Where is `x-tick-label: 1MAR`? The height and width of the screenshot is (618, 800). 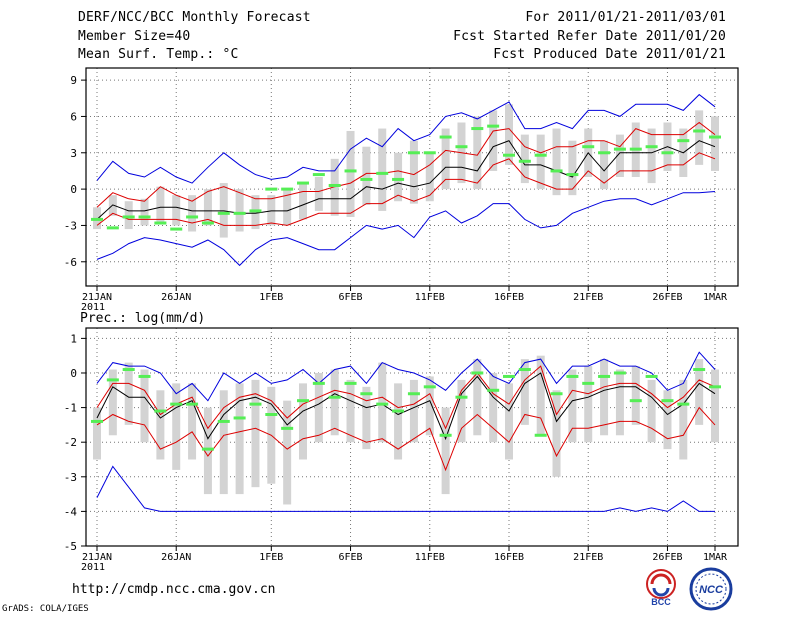 x-tick-label: 1MAR is located at coordinates (715, 557).